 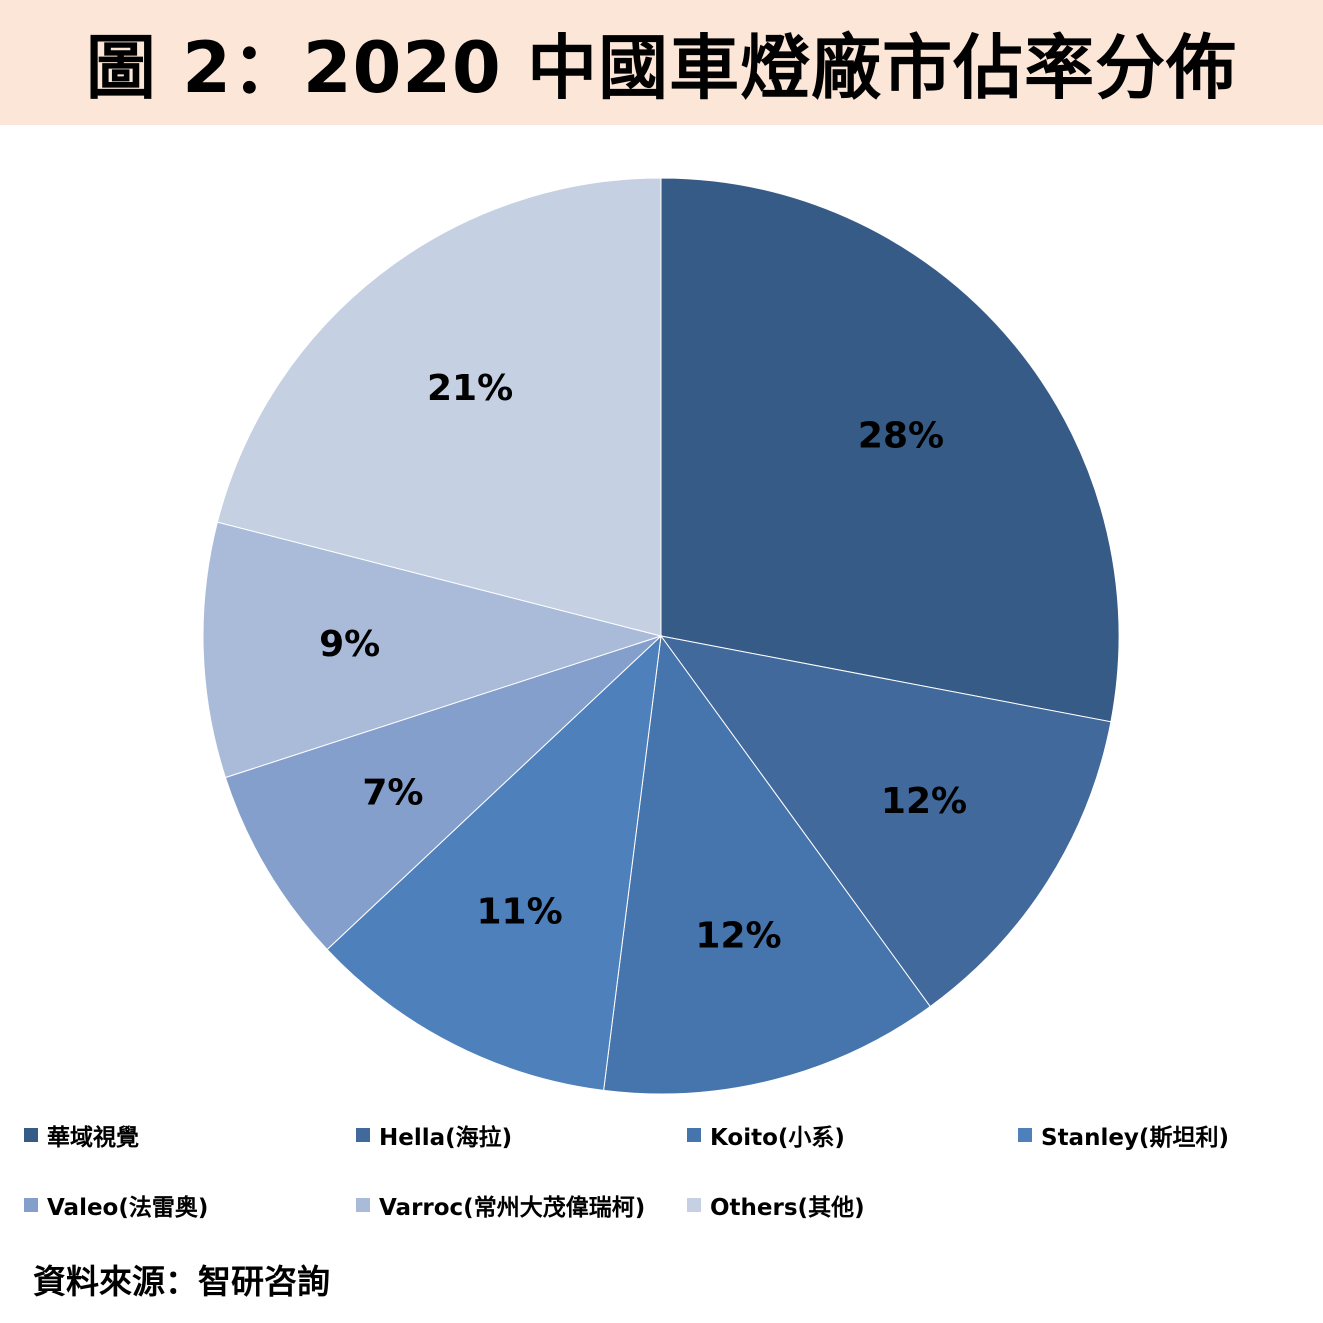 I want to click on slice-data-label: 7%, so click(x=392, y=793).